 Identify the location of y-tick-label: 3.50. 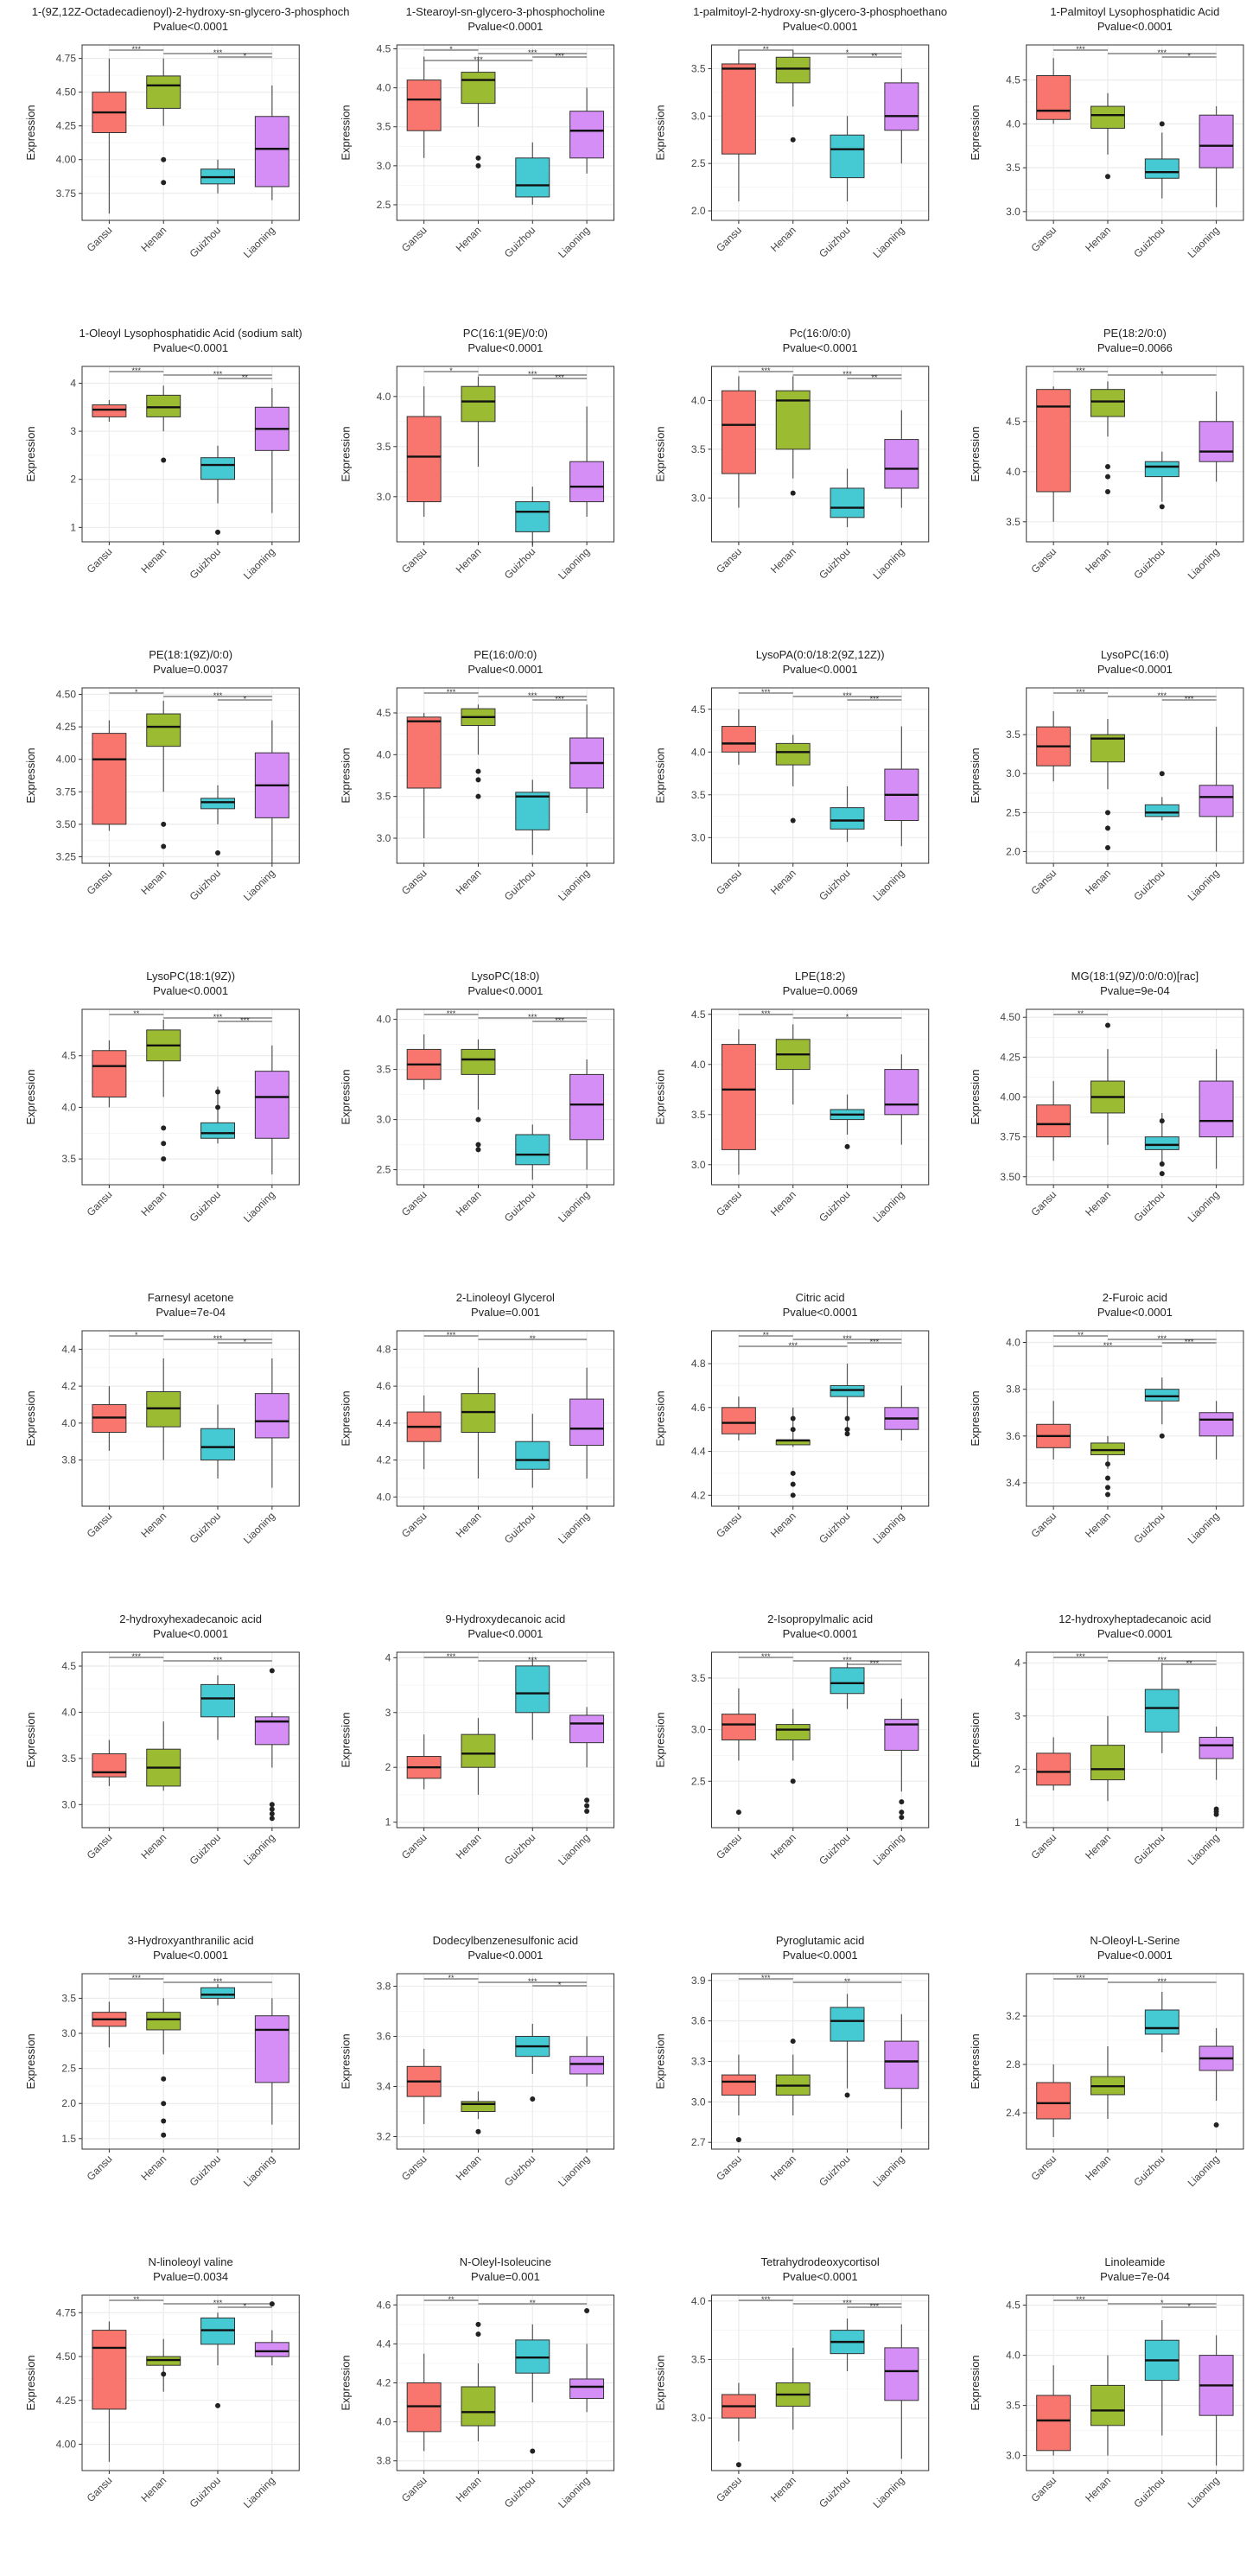
(66, 824).